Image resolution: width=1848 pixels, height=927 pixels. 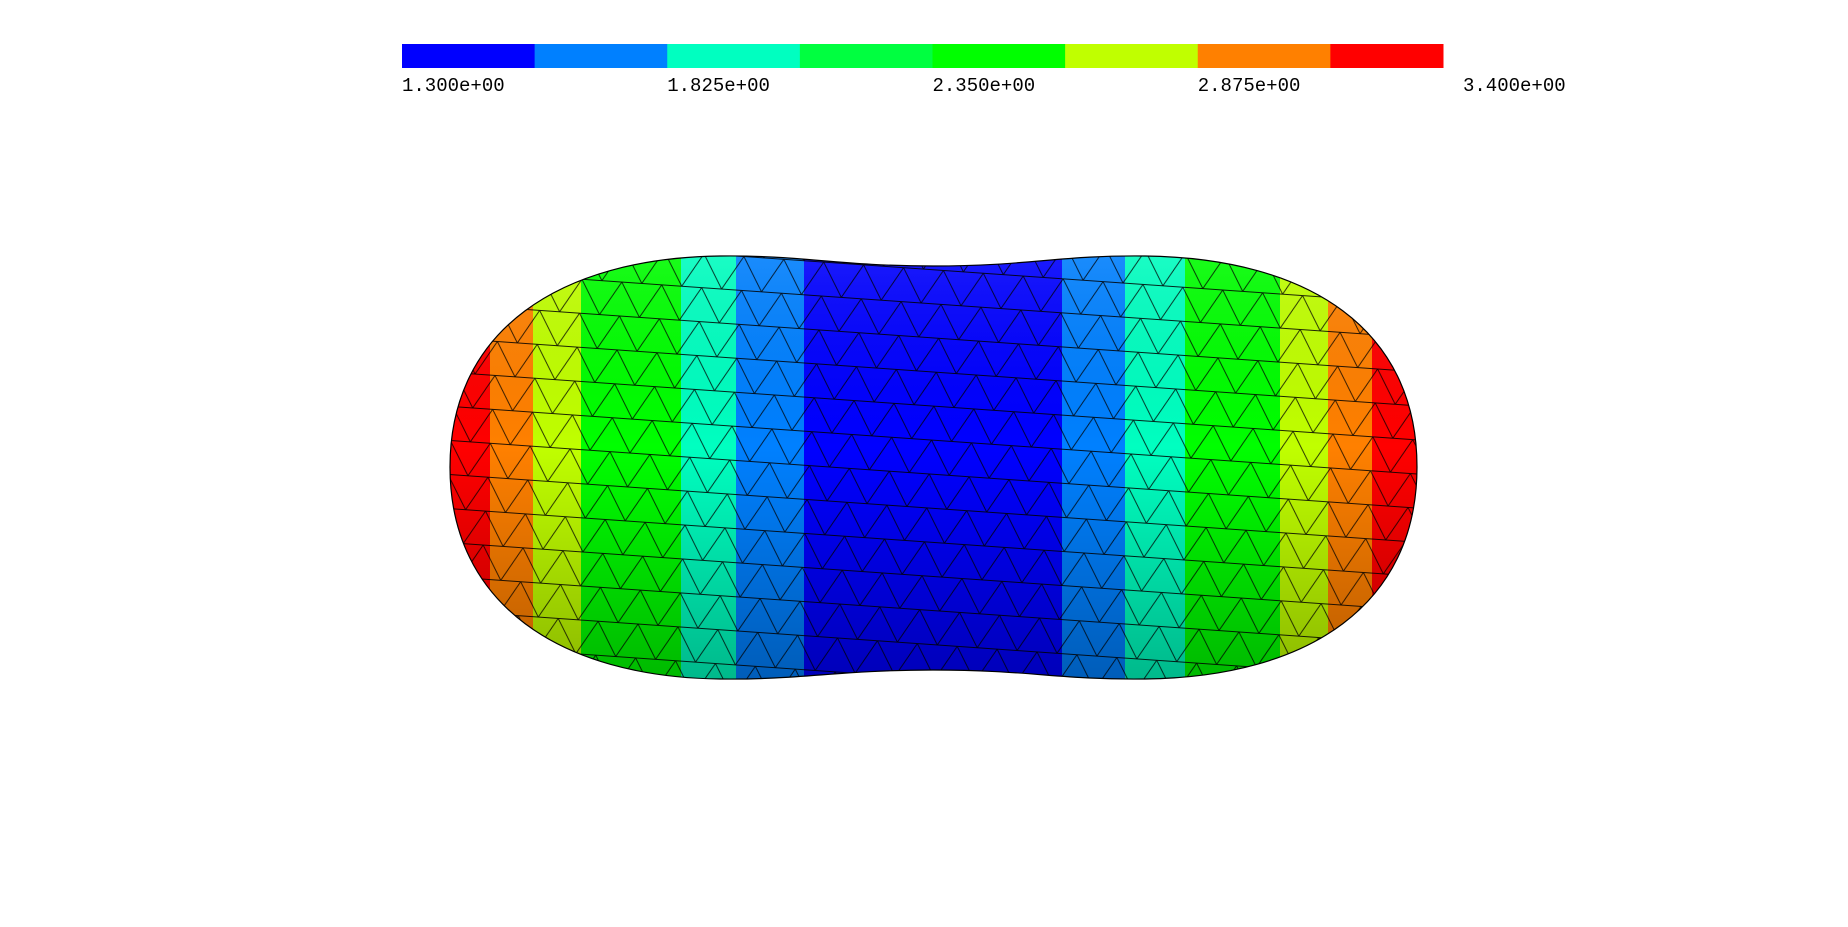 What do you see at coordinates (453, 86) in the screenshot?
I see `colorbar-tick-label: 1.300e+00` at bounding box center [453, 86].